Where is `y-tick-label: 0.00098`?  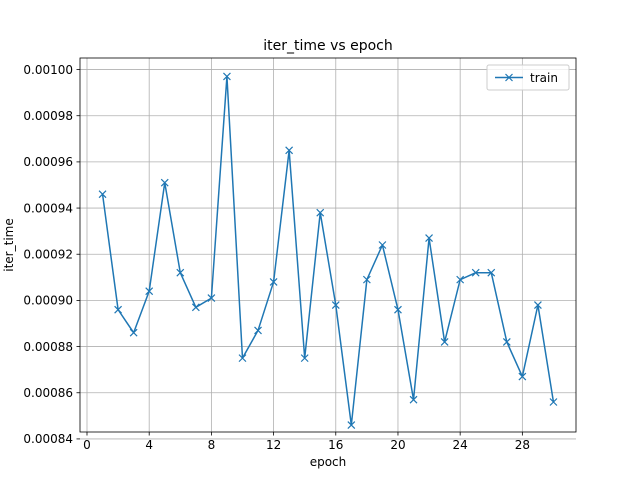
y-tick-label: 0.00098 is located at coordinates (48, 116).